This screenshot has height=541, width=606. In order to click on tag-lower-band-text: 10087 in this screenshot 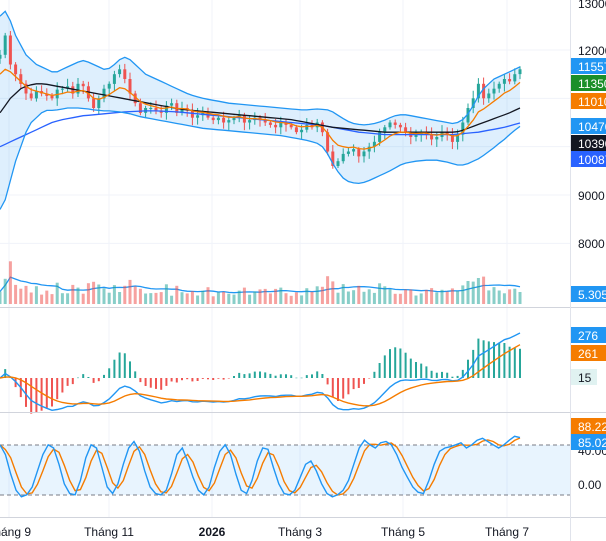, I will do `click(592, 160)`.